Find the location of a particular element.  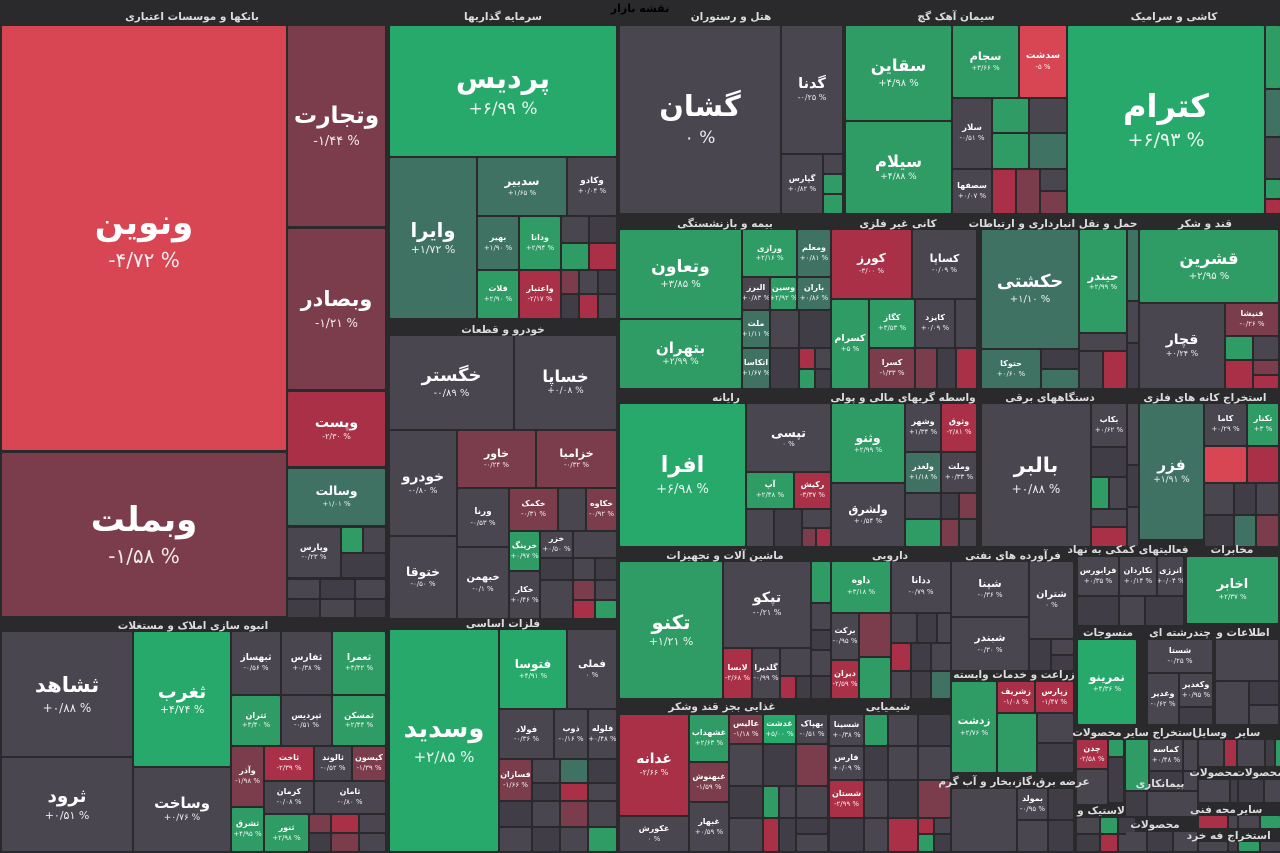

stock-tile: وغدیر -۰/۶۲ % is located at coordinates (1163, 699).